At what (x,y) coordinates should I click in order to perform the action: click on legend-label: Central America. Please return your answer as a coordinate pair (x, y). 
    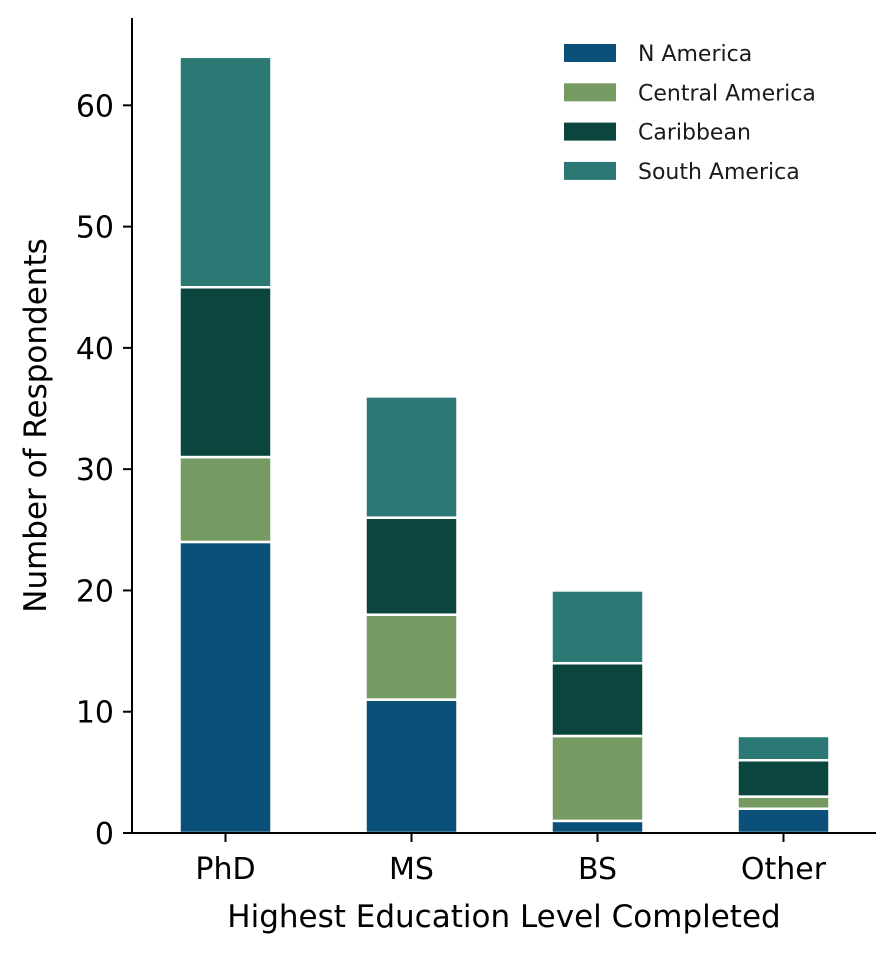
    Looking at the image, I should click on (727, 93).